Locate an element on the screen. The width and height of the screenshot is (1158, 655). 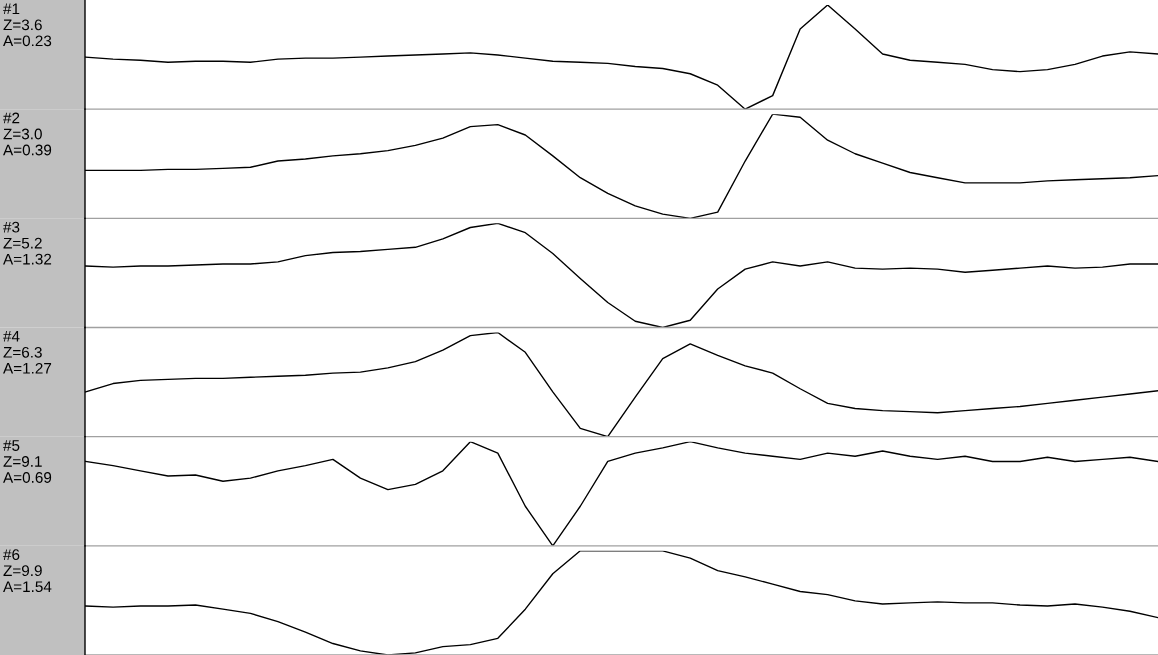
text: Z=5.2 is located at coordinates (22, 243).